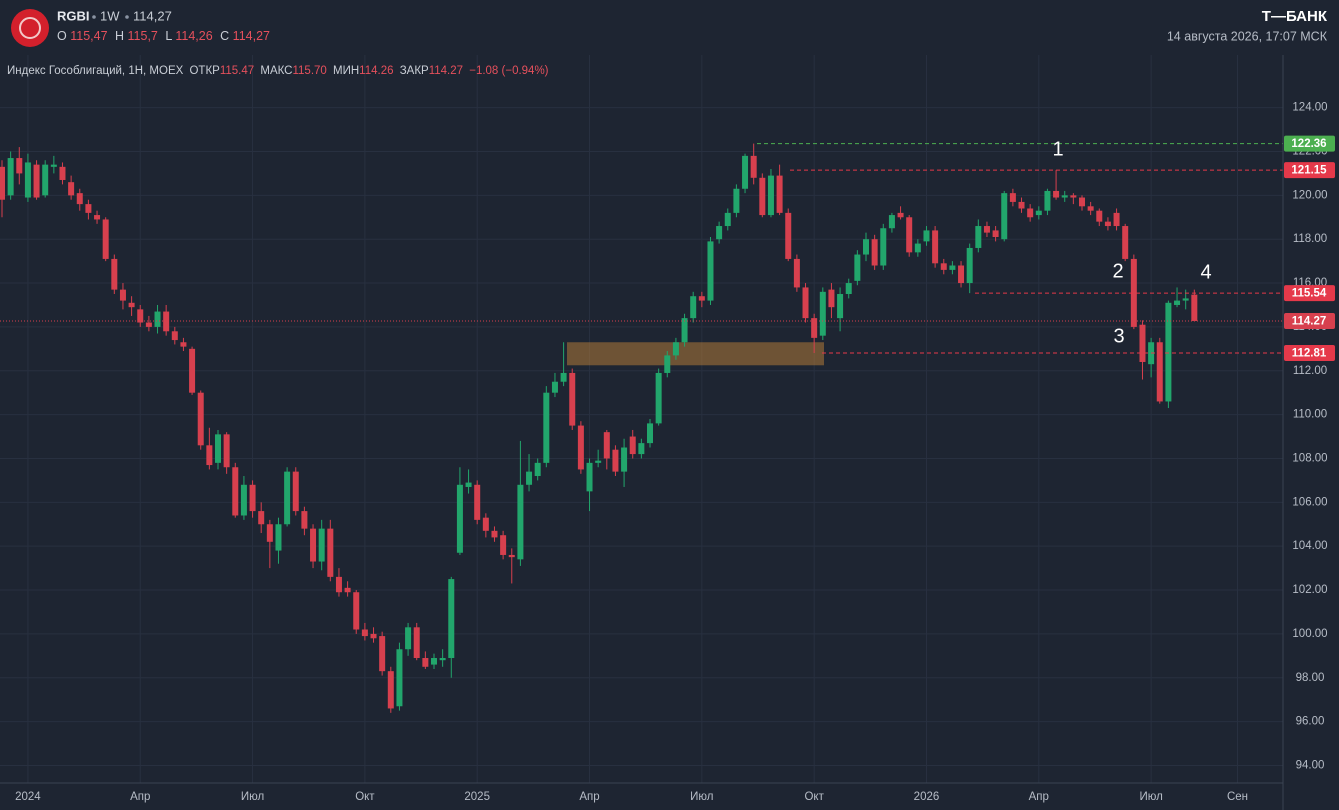  What do you see at coordinates (1308, 144) in the screenshot?
I see `price-label: 122.36` at bounding box center [1308, 144].